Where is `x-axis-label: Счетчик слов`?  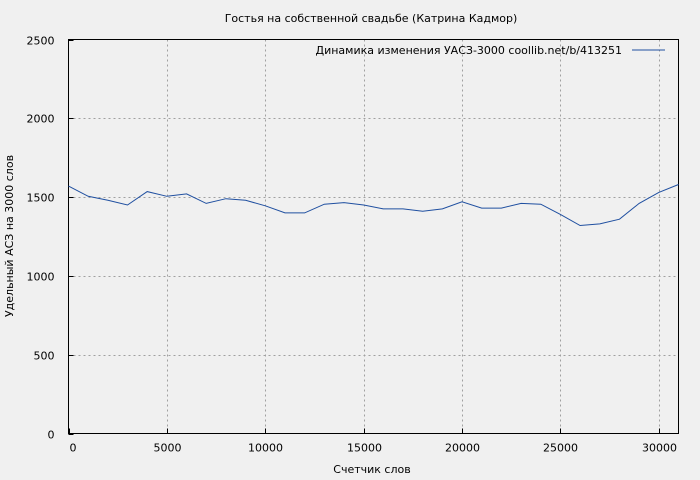 x-axis-label: Счетчик слов is located at coordinates (371, 469).